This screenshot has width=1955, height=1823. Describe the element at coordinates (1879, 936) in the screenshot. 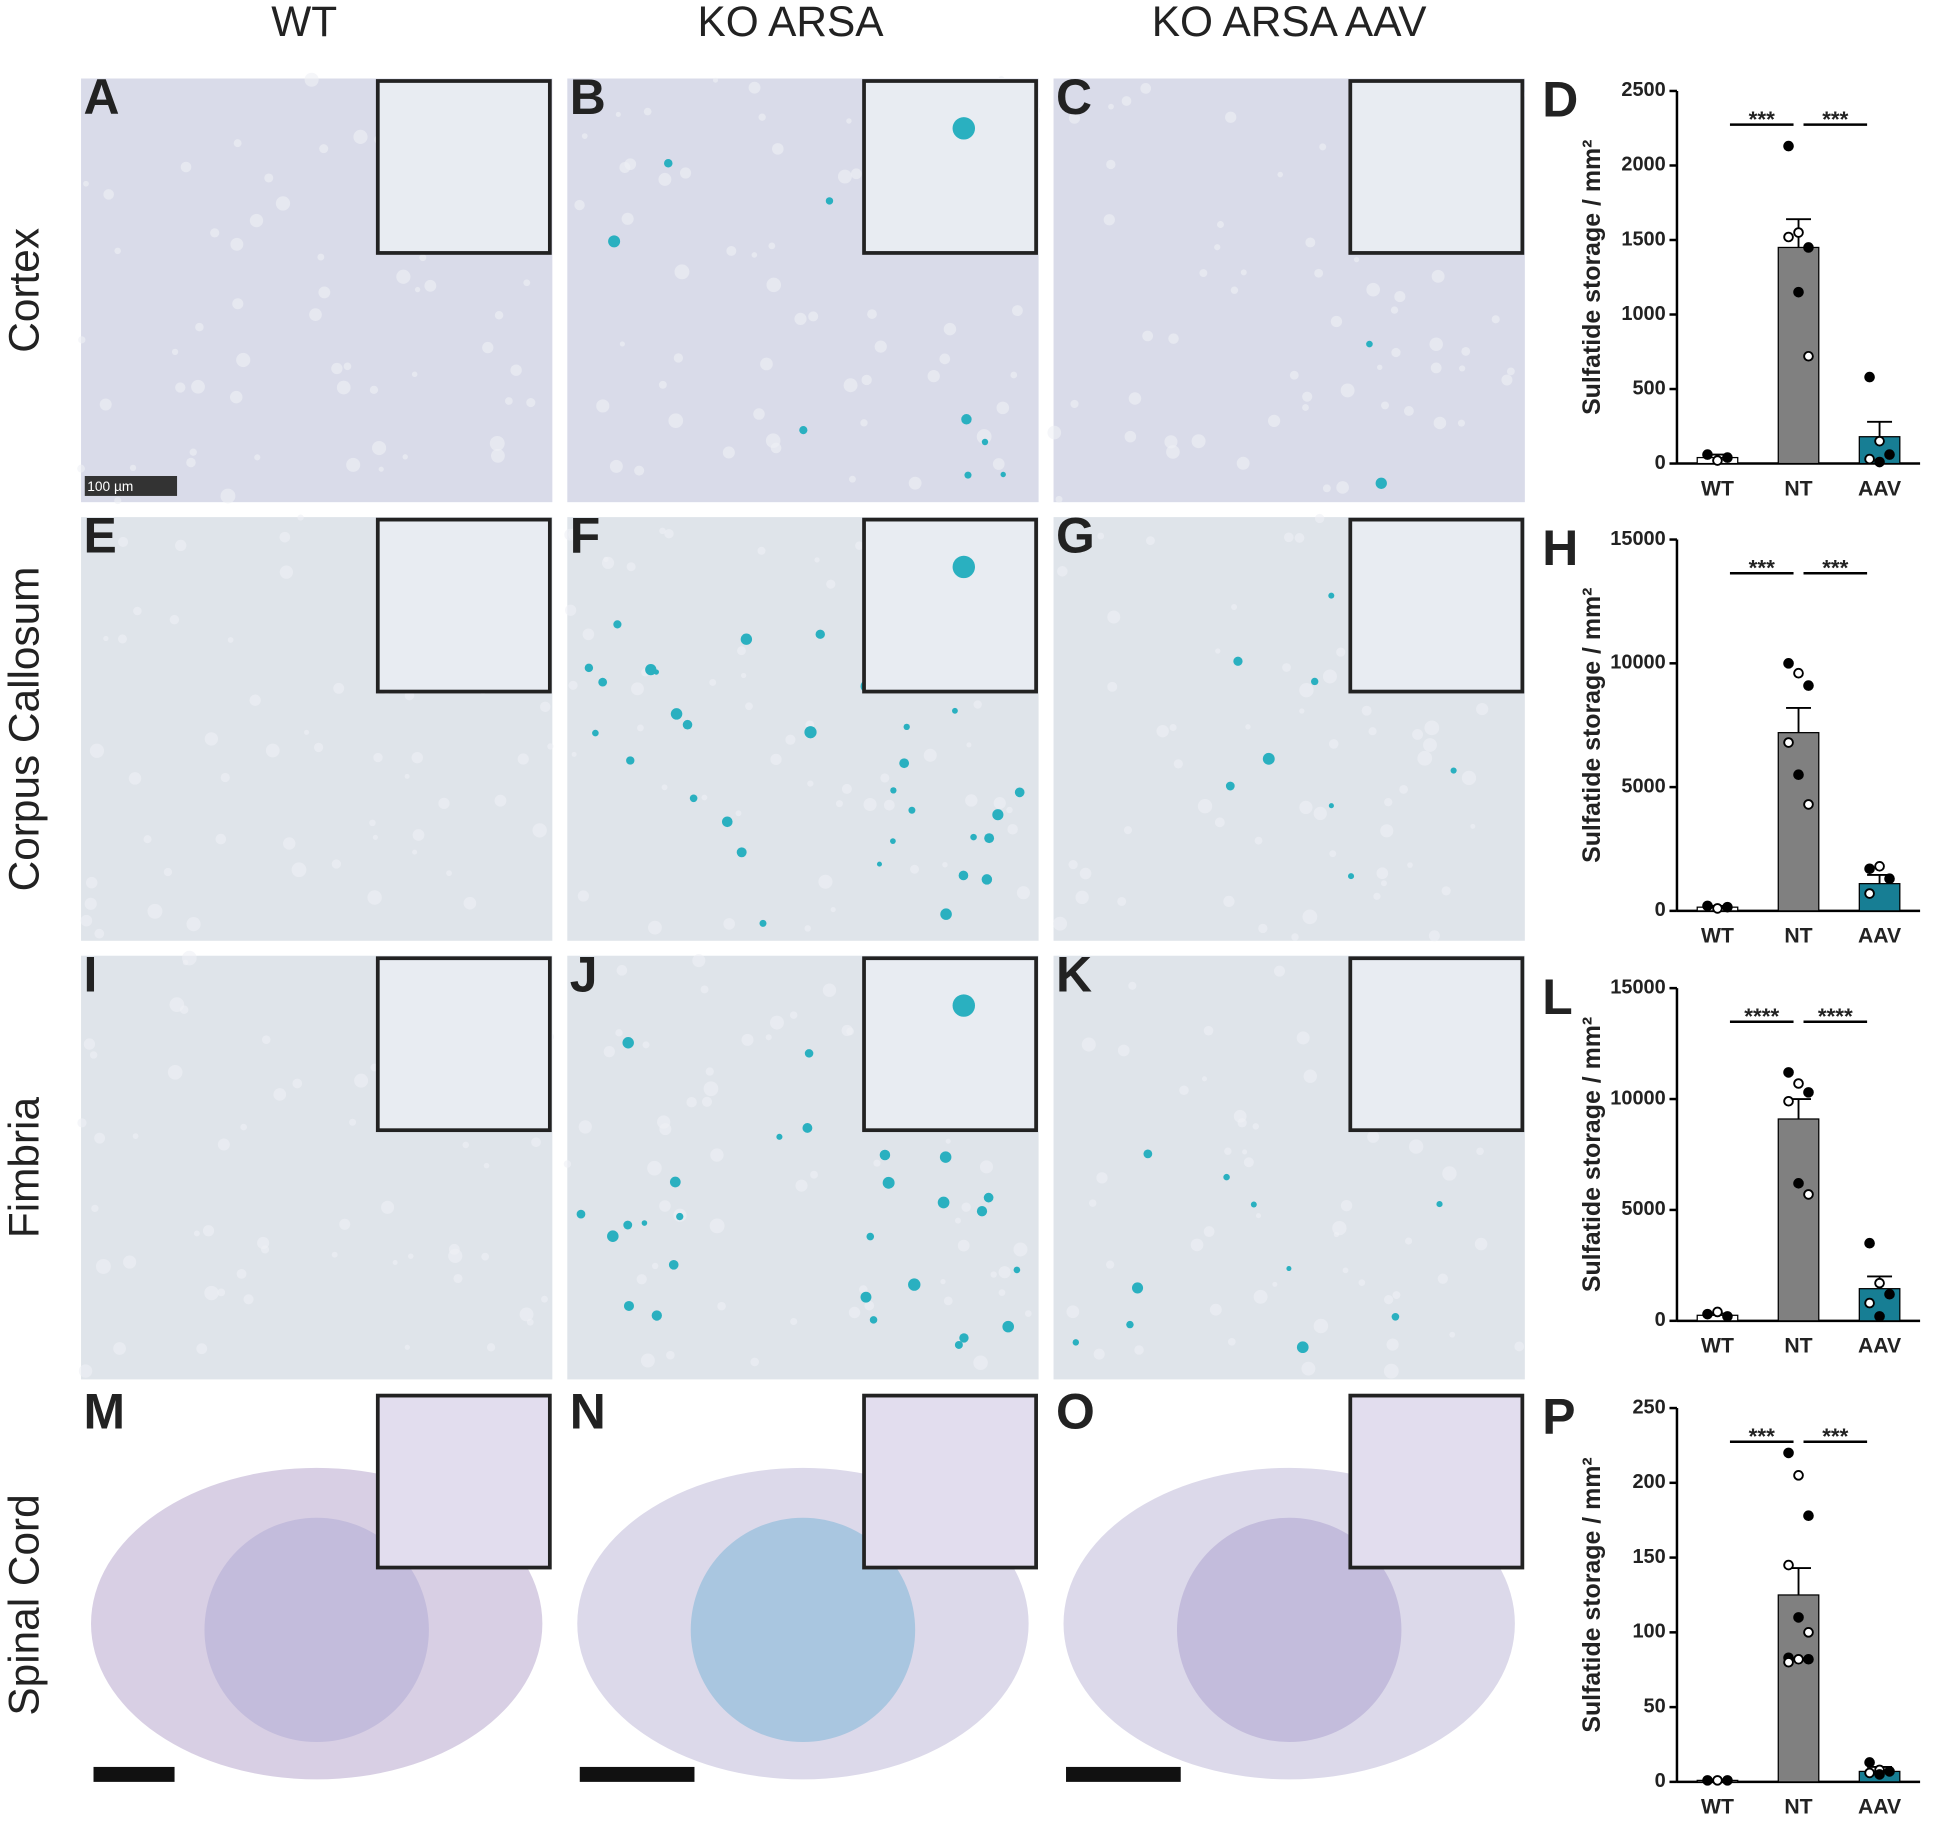

I see `x-tick-label: AAV` at that location.